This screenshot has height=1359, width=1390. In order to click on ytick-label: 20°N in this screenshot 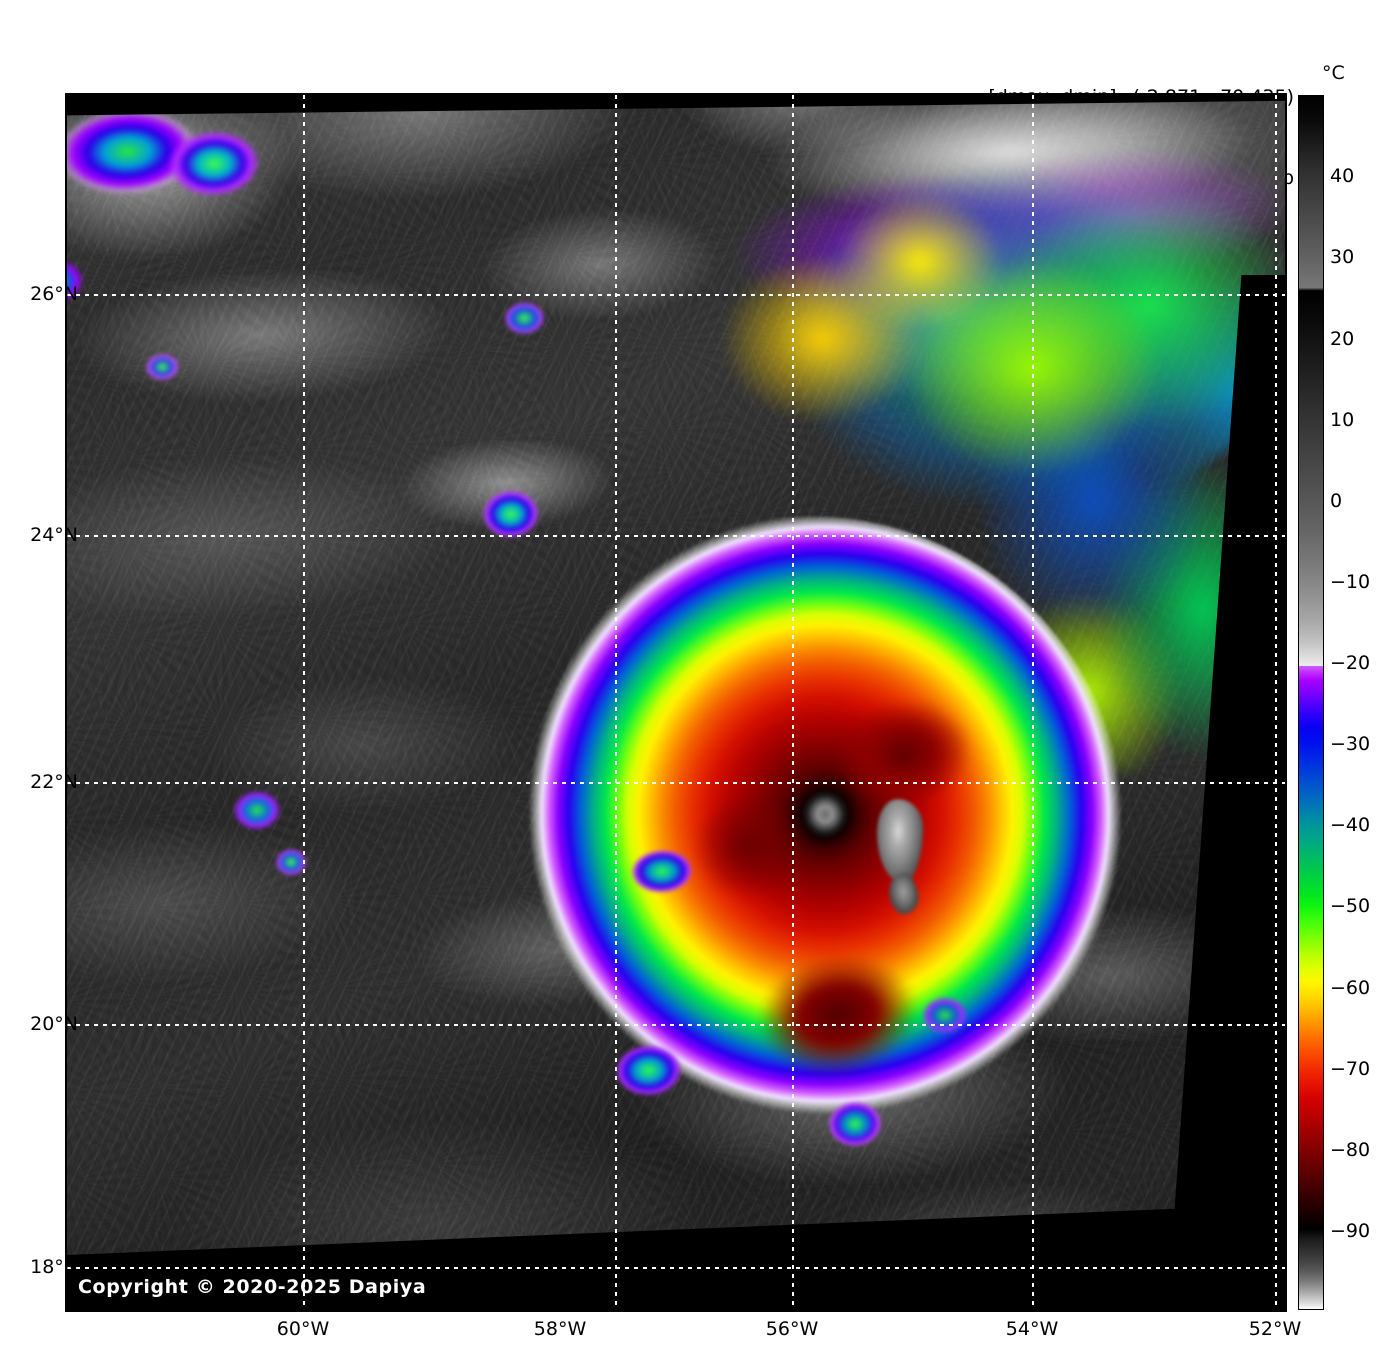, I will do `click(54, 1024)`.